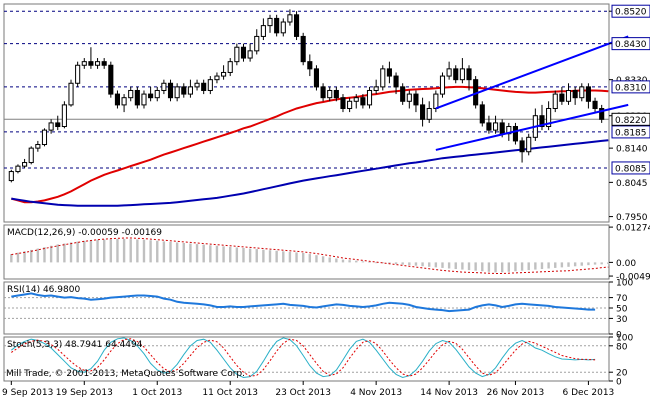 This screenshot has height=404, width=650. Describe the element at coordinates (622, 310) in the screenshot. I see `rsi-tick-label: 50` at that location.